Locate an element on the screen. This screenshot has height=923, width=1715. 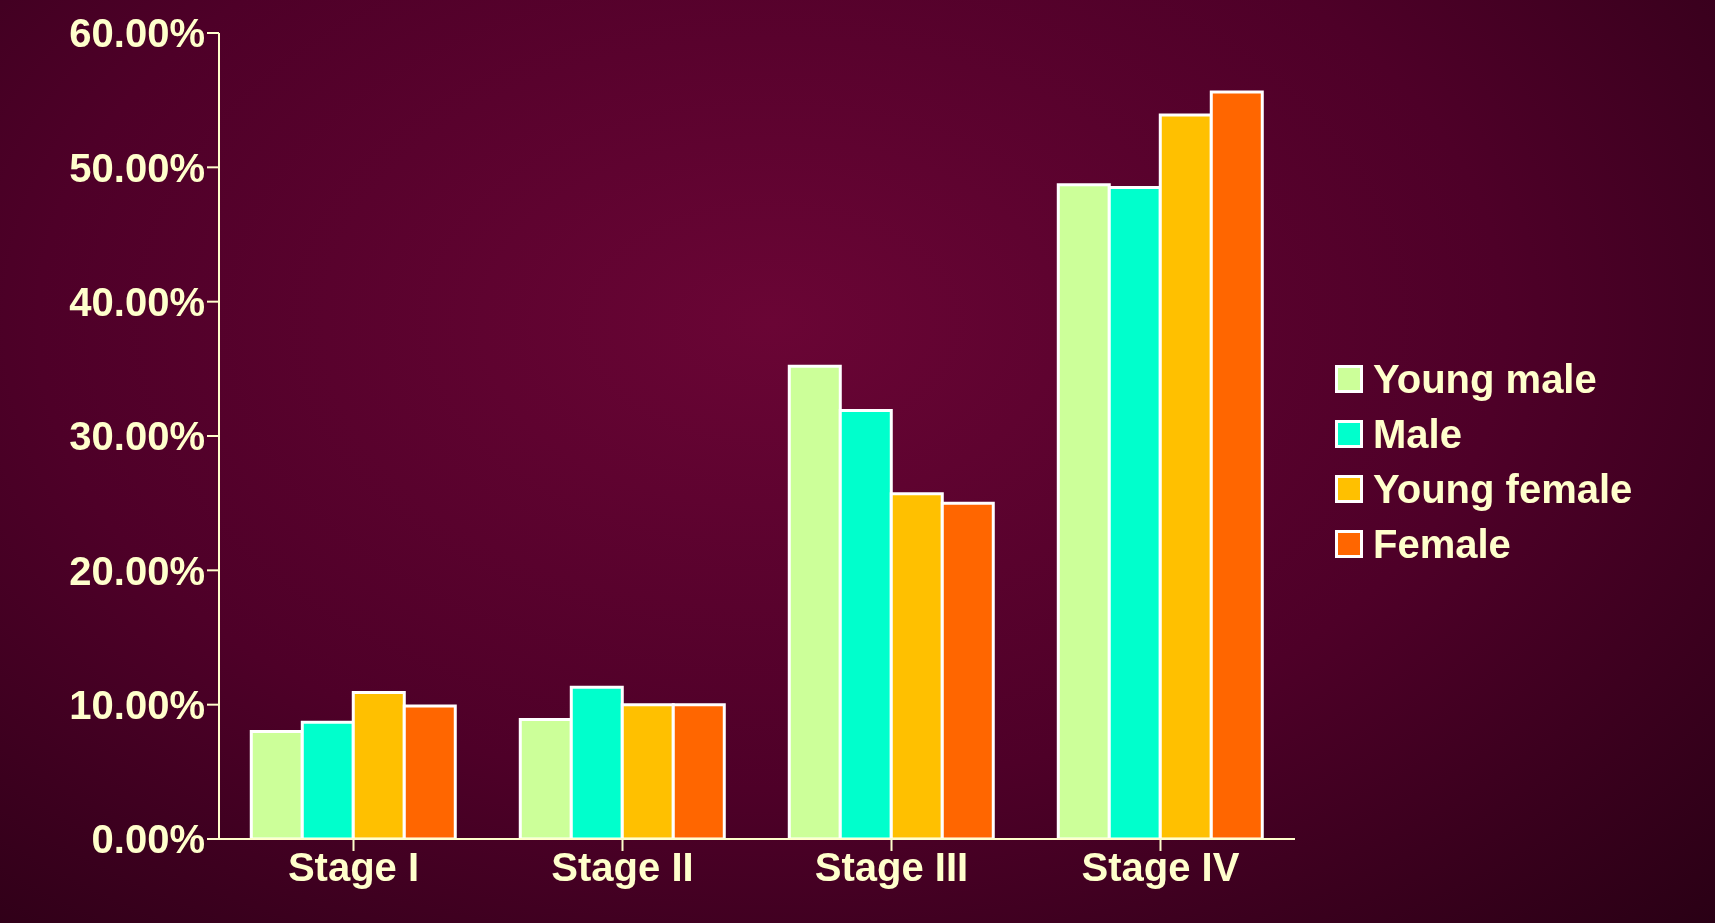
y-tick-label: 60.00% is located at coordinates (137, 33).